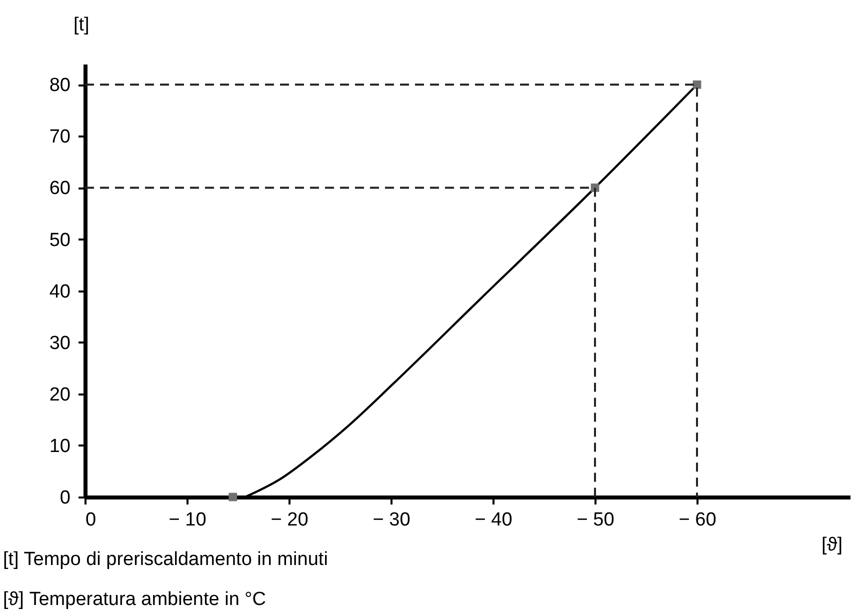 The image size is (857, 616). What do you see at coordinates (134, 599) in the screenshot?
I see `text: [ϑ] Temperatura ambiente in °C` at bounding box center [134, 599].